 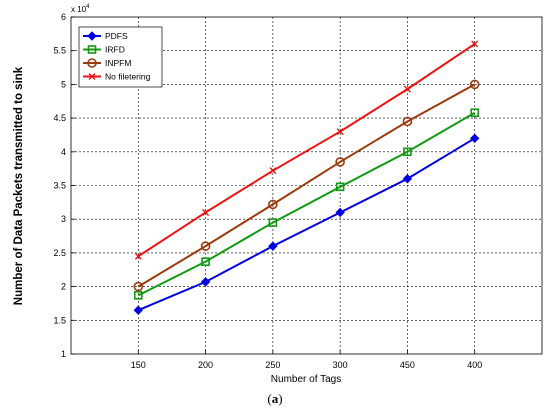 What do you see at coordinates (306, 379) in the screenshot?
I see `x-axis-label: Number of Tags` at bounding box center [306, 379].